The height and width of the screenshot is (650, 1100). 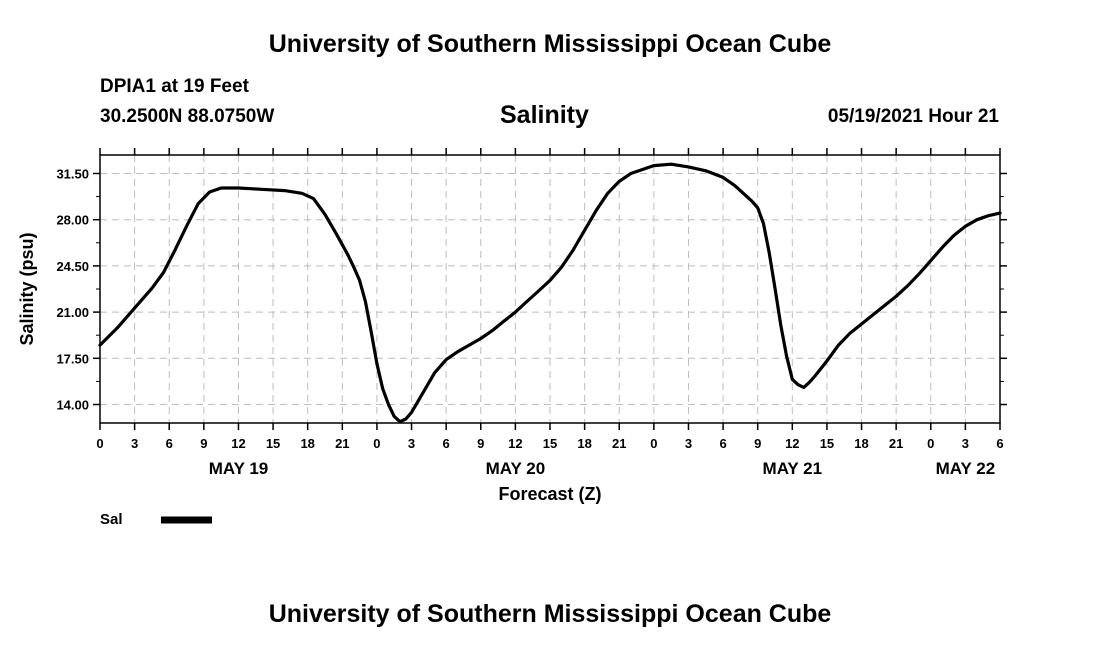 I want to click on date-label: MAY 21, so click(x=793, y=468).